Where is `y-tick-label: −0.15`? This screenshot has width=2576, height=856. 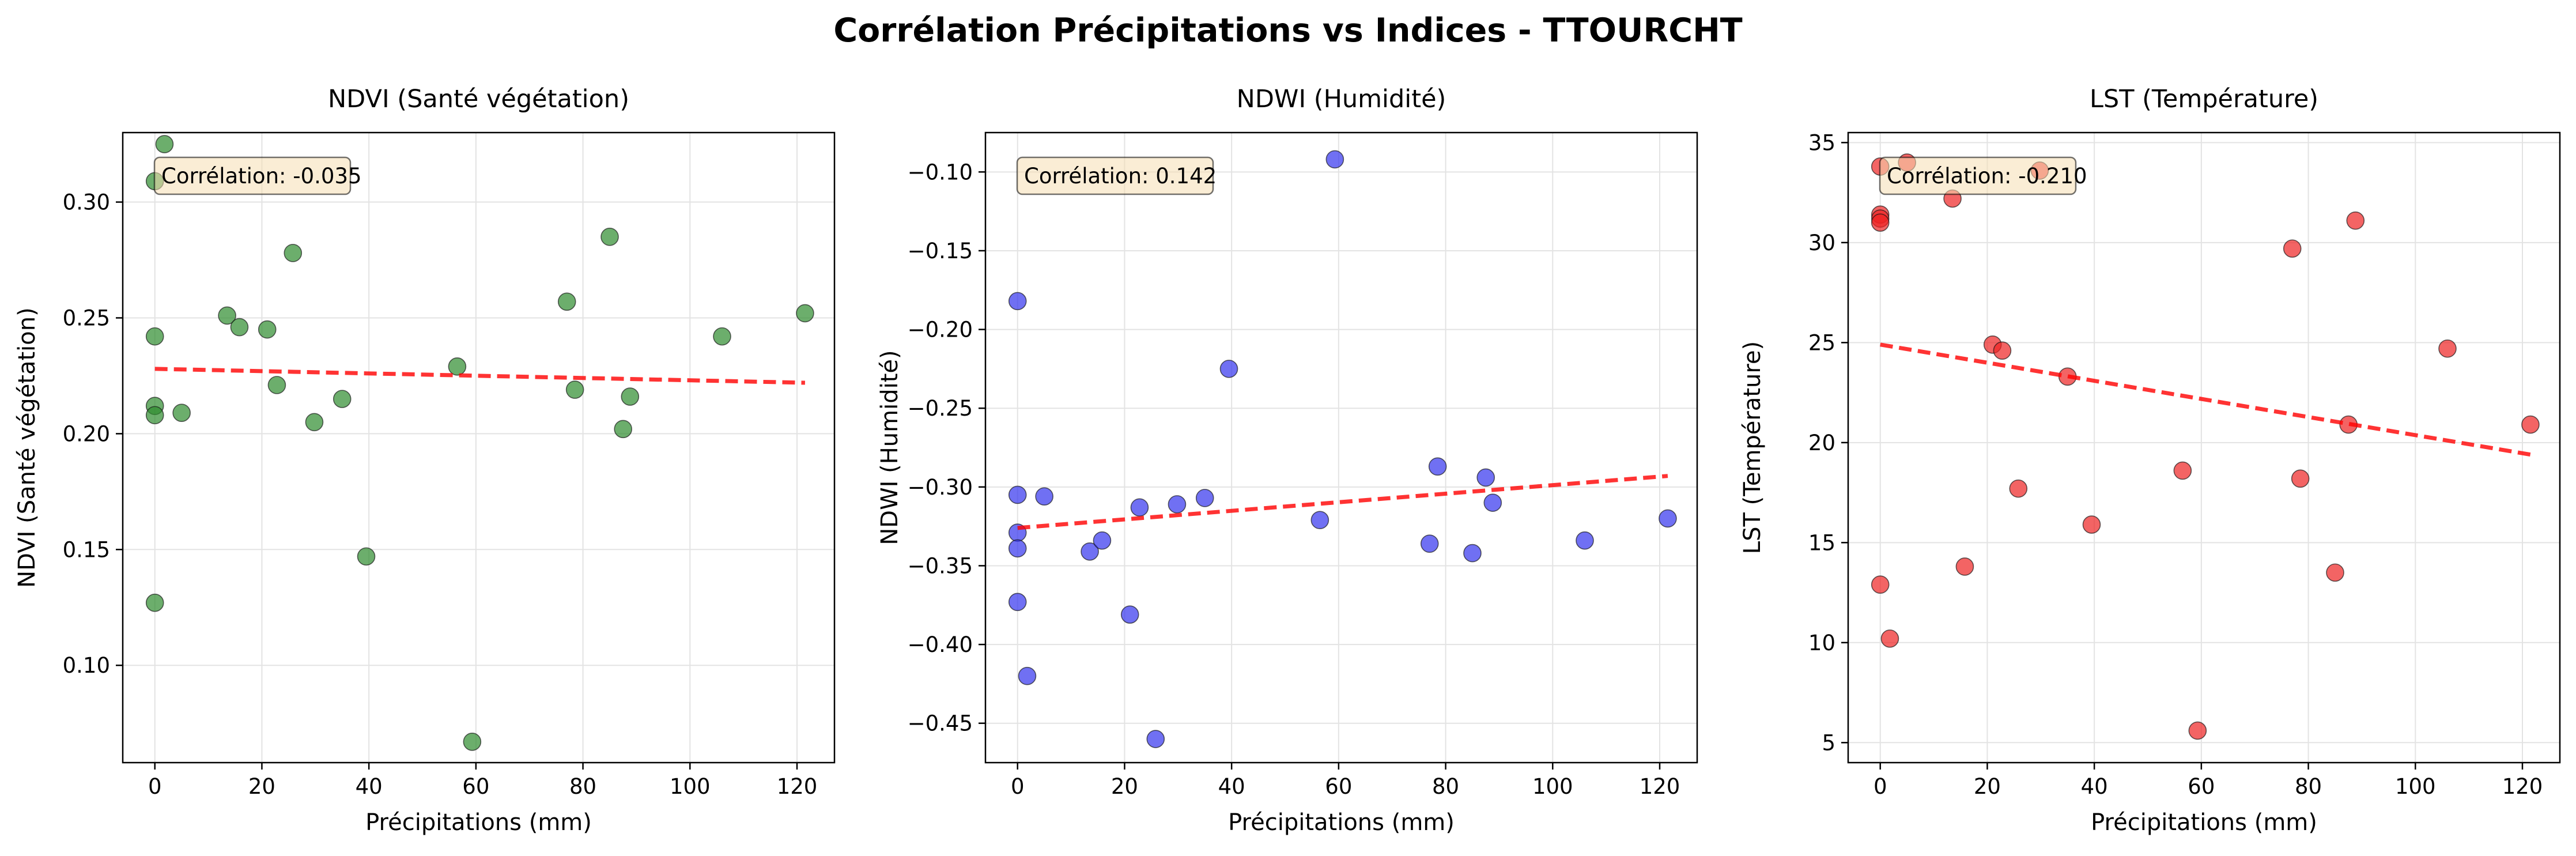
y-tick-label: −0.15 is located at coordinates (940, 251).